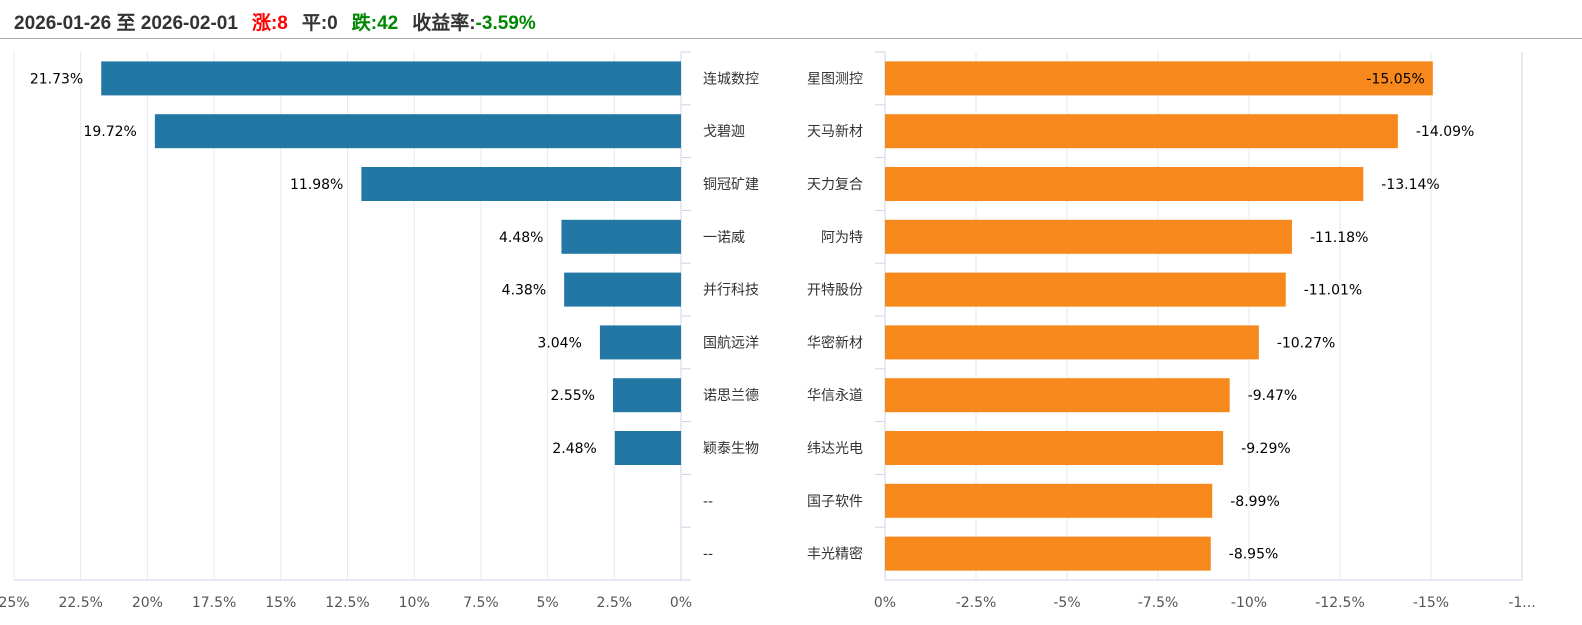  What do you see at coordinates (724, 132) in the screenshot?
I see `category-label: 戈碧迦` at bounding box center [724, 132].